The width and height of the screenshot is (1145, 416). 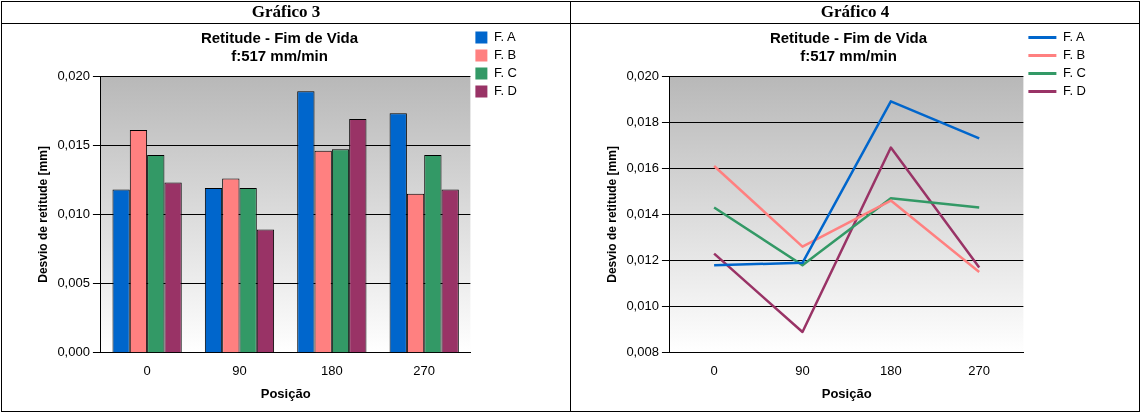 I want to click on y-tick-label: 0,000, so click(x=73, y=352).